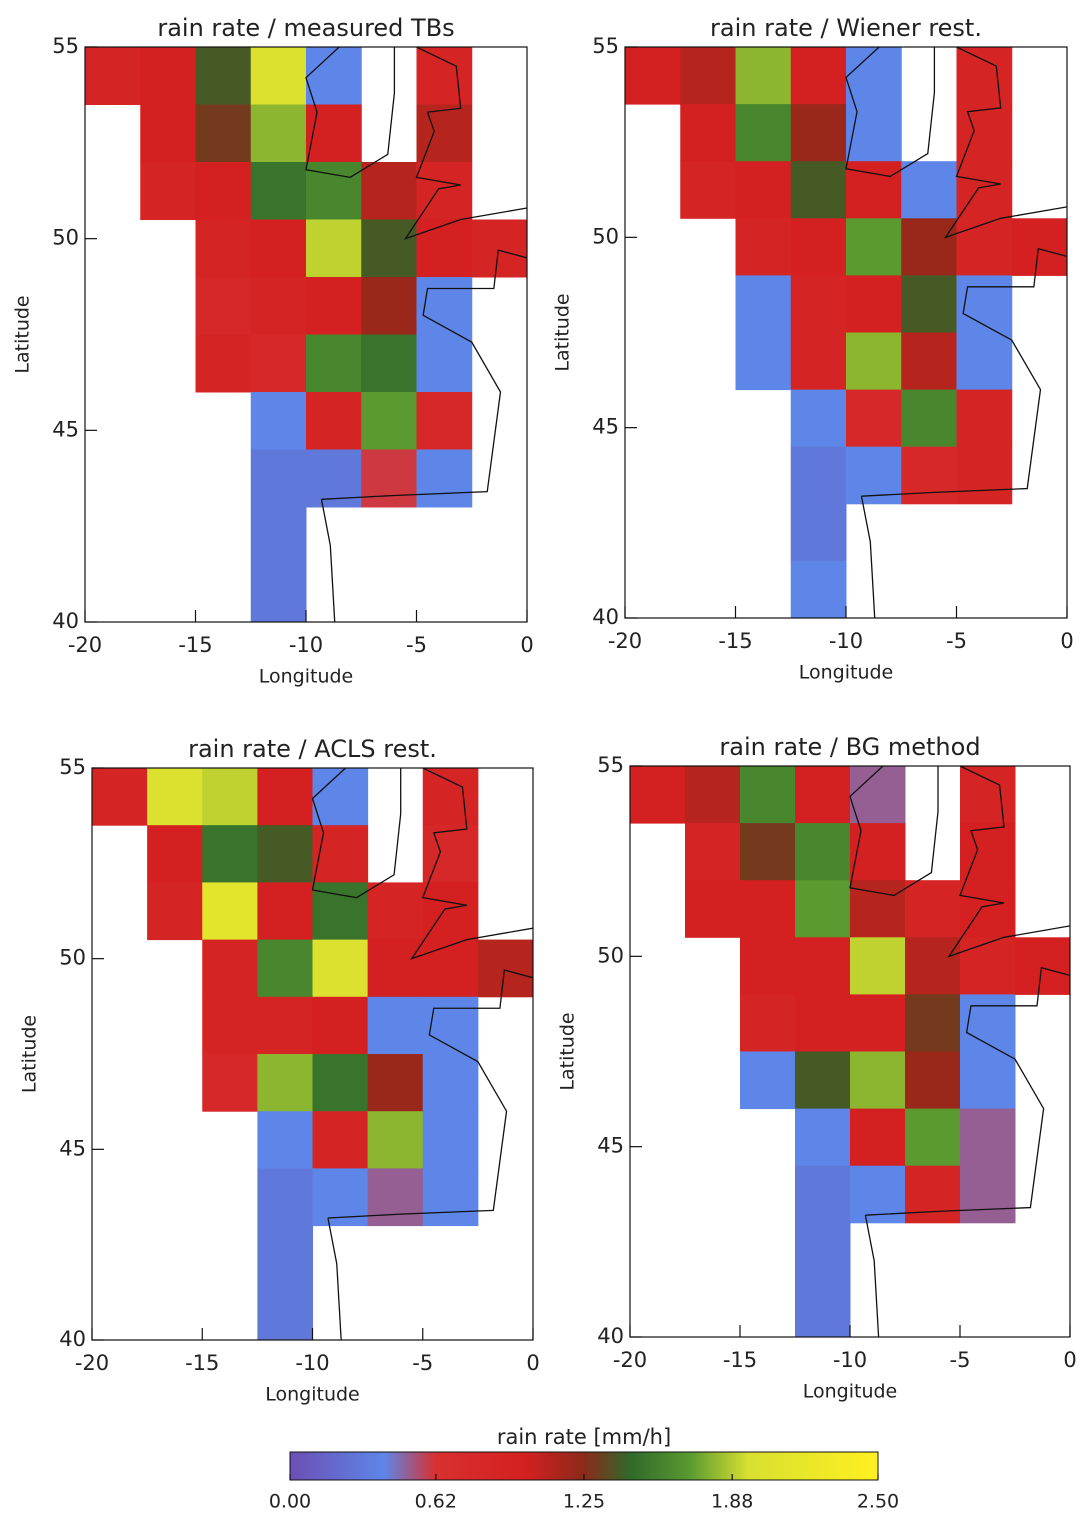 Image resolution: width=1082 pixels, height=1515 pixels. What do you see at coordinates (65, 429) in the screenshot?
I see `y-tick-label: 45` at bounding box center [65, 429].